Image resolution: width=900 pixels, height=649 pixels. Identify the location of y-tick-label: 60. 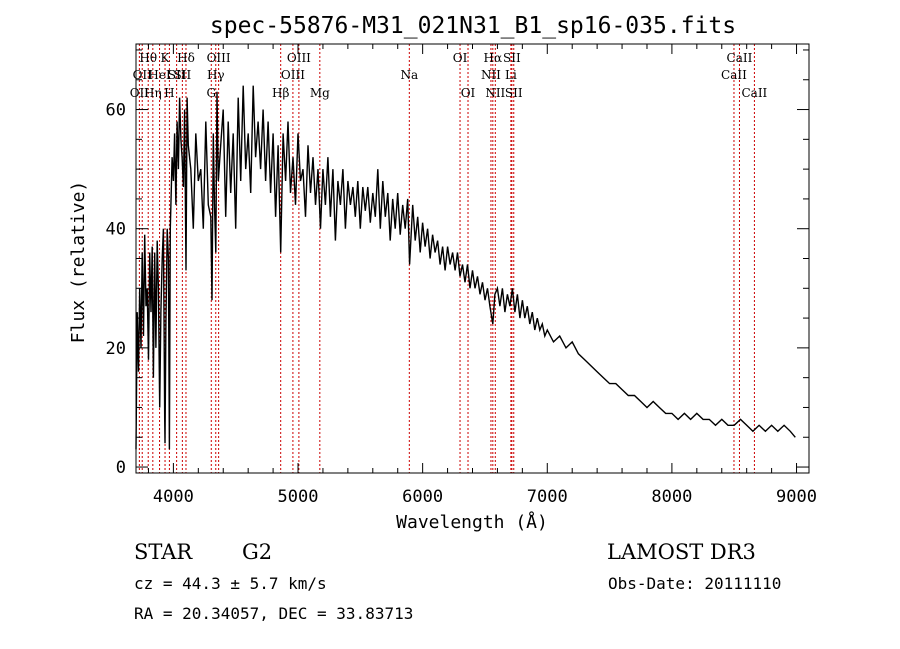
(116, 111).